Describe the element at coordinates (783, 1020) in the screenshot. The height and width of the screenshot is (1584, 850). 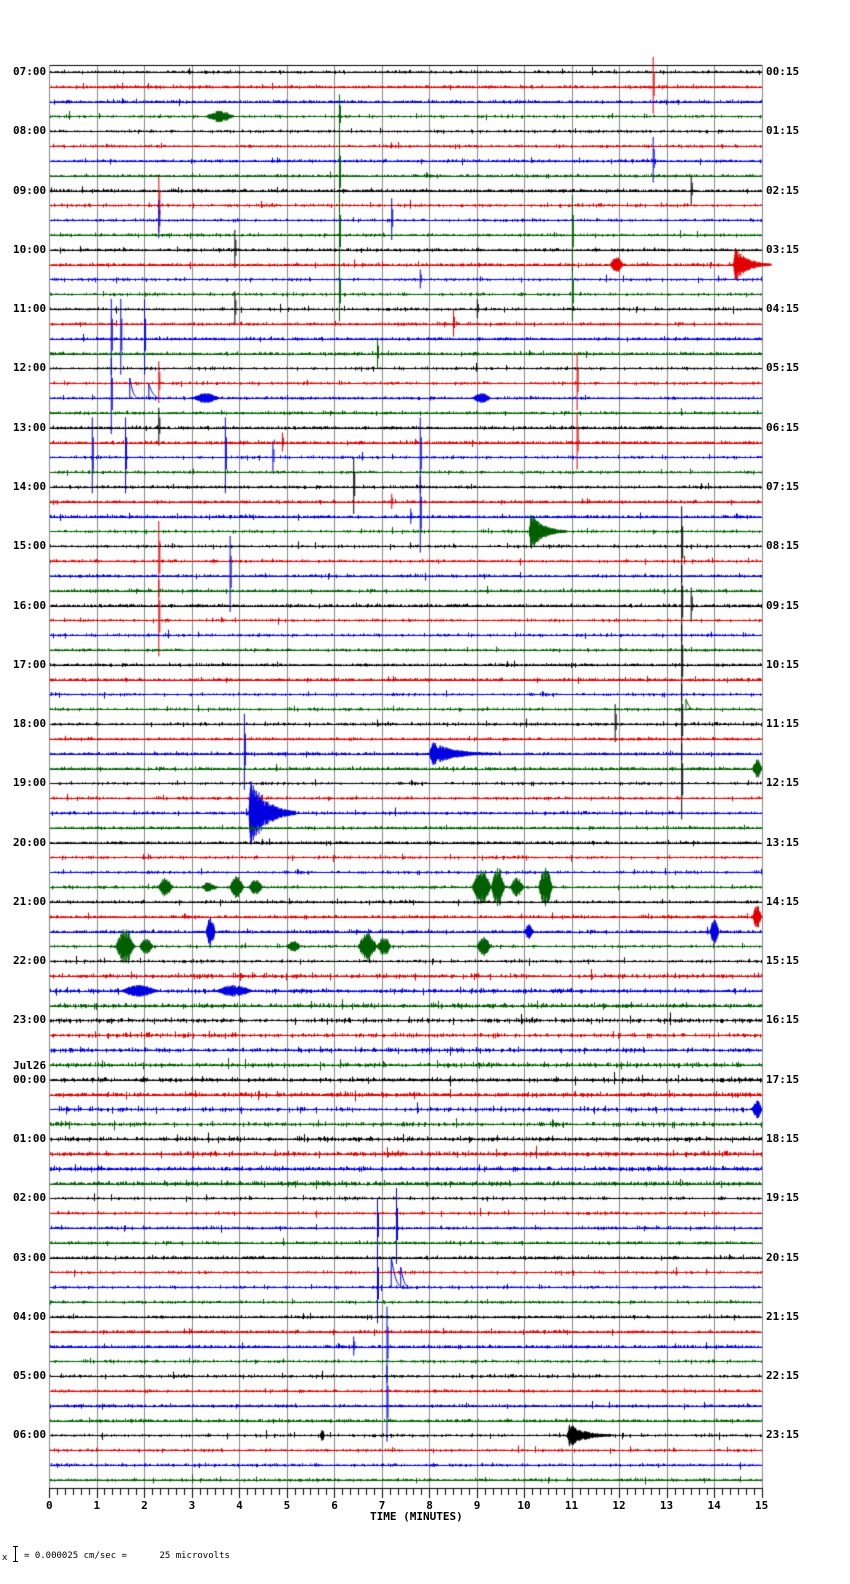
I see `pdt-hour-label: 16:15` at that location.